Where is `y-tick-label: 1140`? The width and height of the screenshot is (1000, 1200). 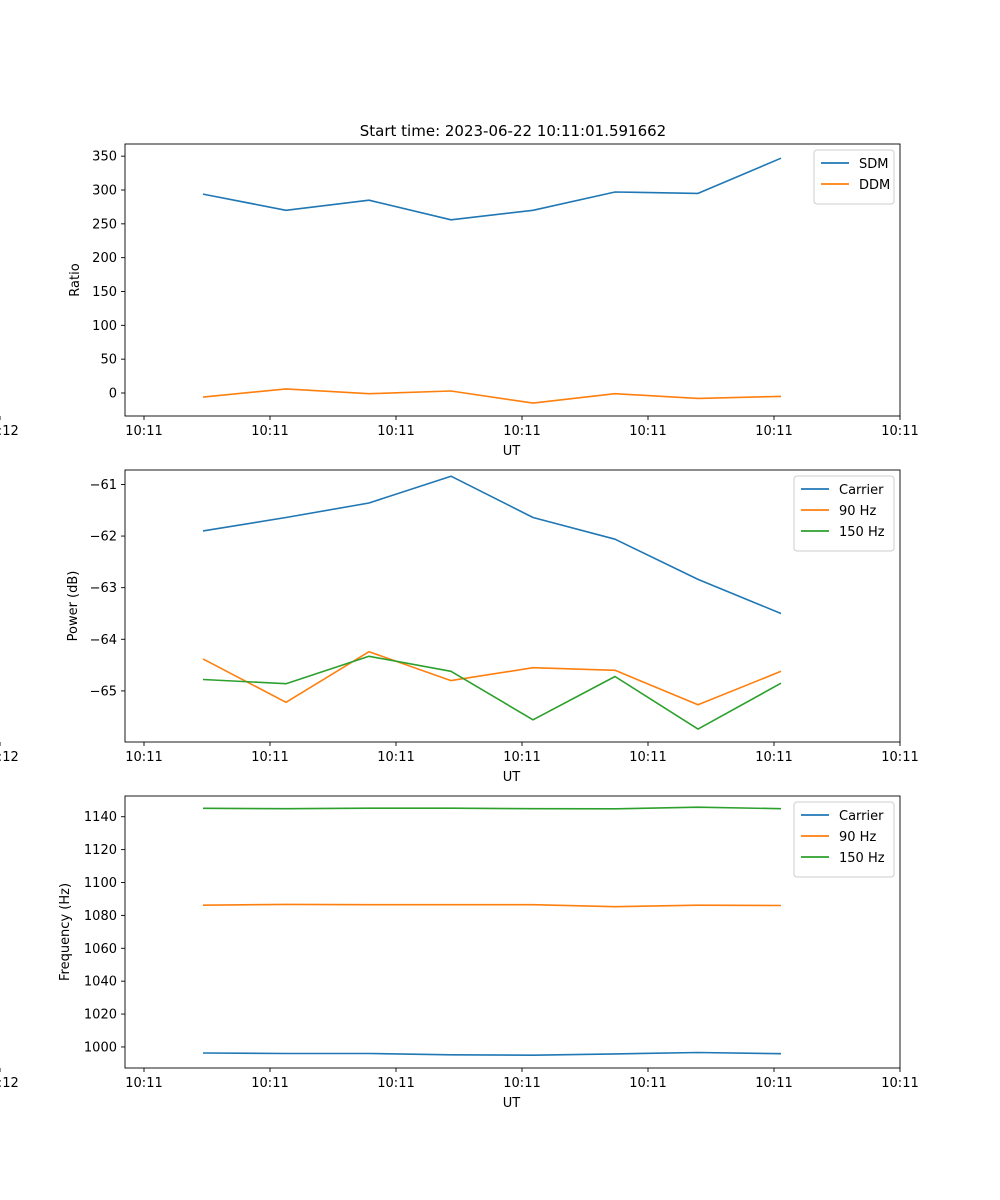 y-tick-label: 1140 is located at coordinates (100, 817).